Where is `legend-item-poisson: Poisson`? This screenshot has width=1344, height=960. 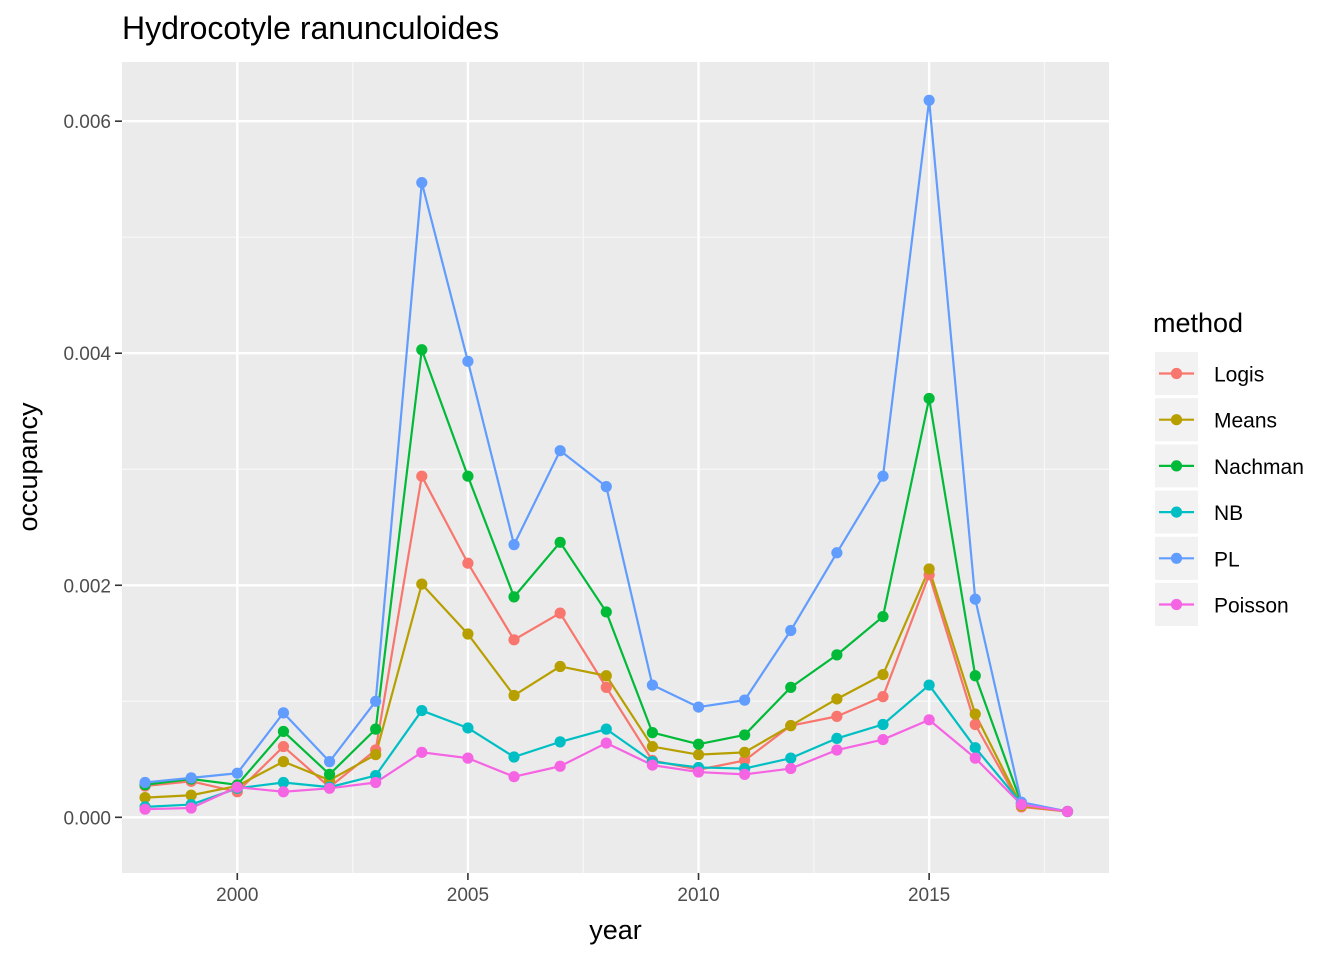 legend-item-poisson: Poisson is located at coordinates (1222, 604).